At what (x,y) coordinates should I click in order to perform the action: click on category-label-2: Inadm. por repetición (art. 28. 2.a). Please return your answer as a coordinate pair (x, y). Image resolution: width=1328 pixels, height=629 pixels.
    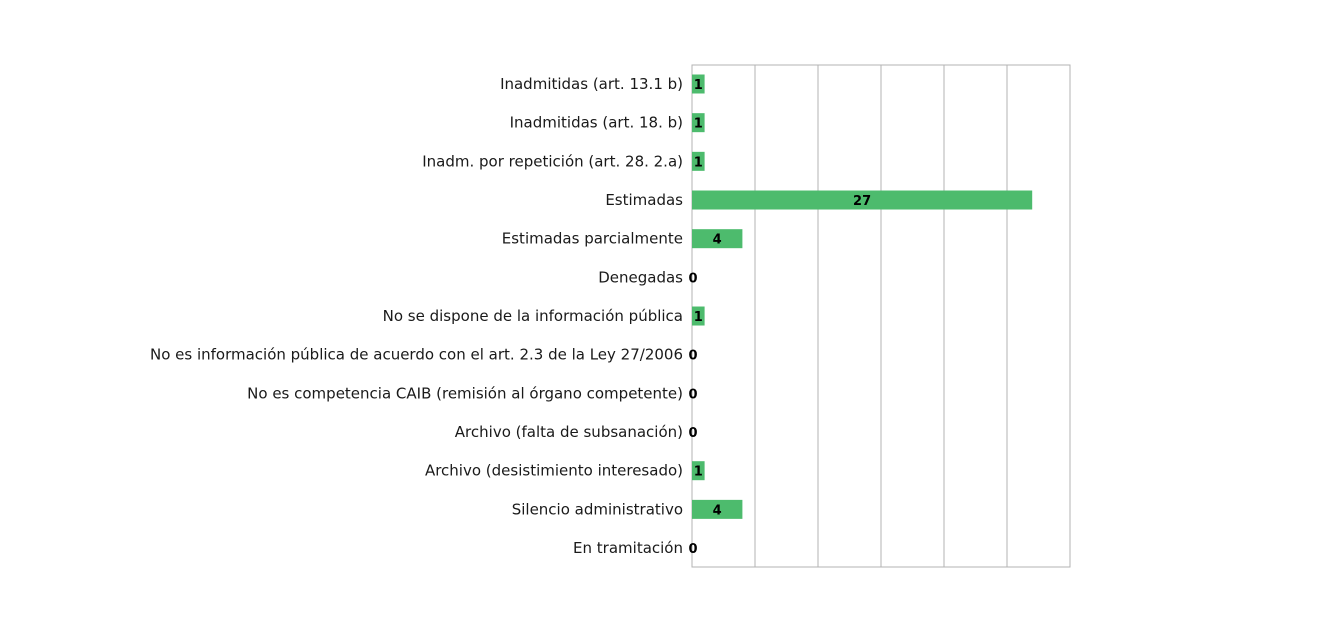
    Looking at the image, I should click on (552, 161).